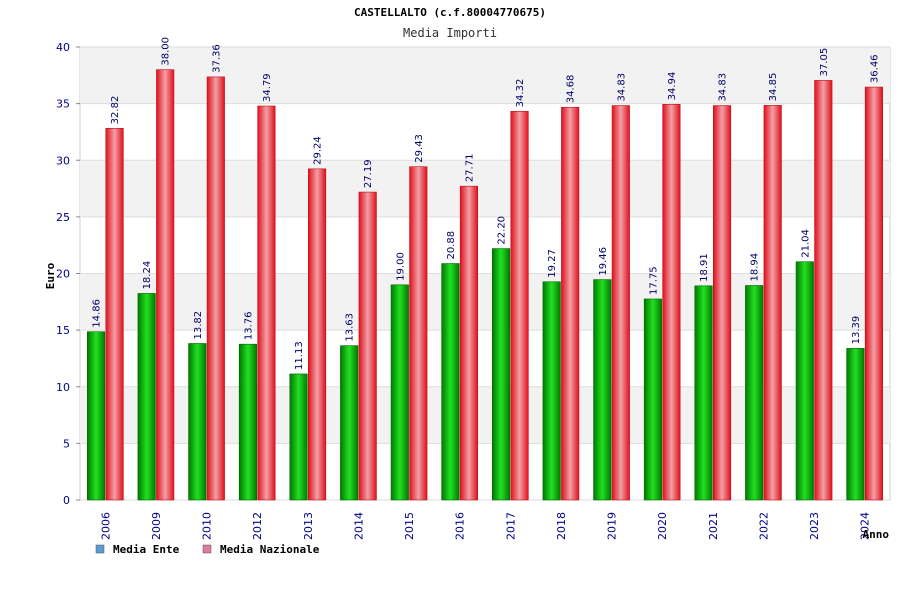 This screenshot has height=600, width=900. Describe the element at coordinates (308, 526) in the screenshot. I see `x-tick-label-2013: 2013` at that location.